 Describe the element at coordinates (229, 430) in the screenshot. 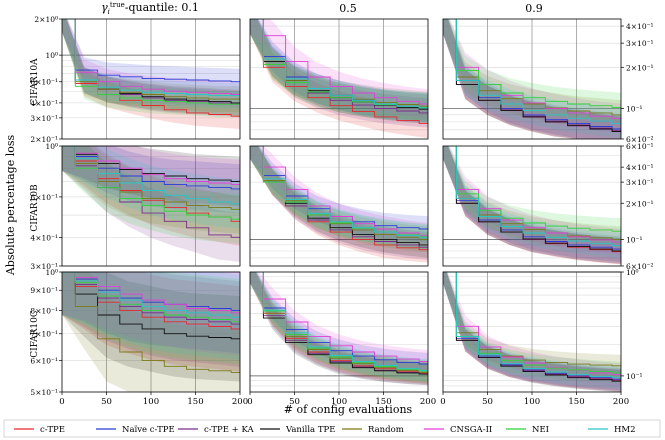

I see `legend-label: c-TPE + KA` at that location.